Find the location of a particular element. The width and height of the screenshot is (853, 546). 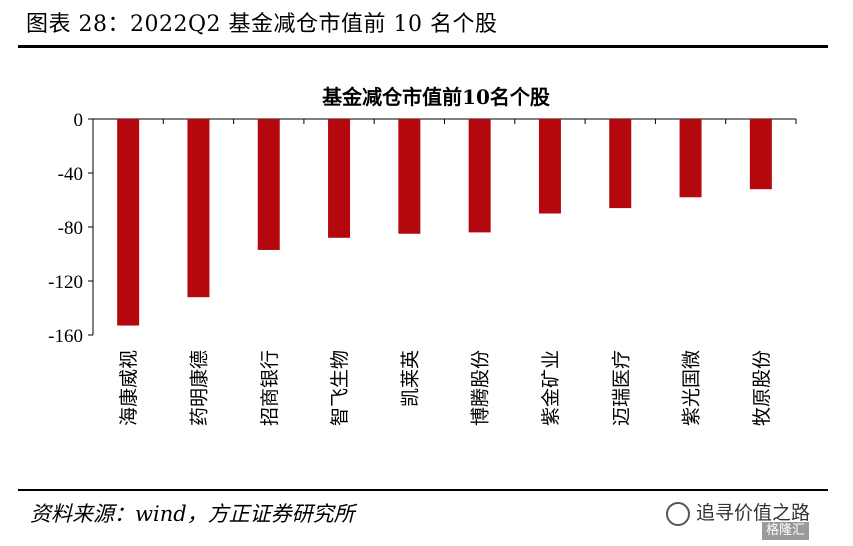

source-rule is located at coordinates (423, 490).